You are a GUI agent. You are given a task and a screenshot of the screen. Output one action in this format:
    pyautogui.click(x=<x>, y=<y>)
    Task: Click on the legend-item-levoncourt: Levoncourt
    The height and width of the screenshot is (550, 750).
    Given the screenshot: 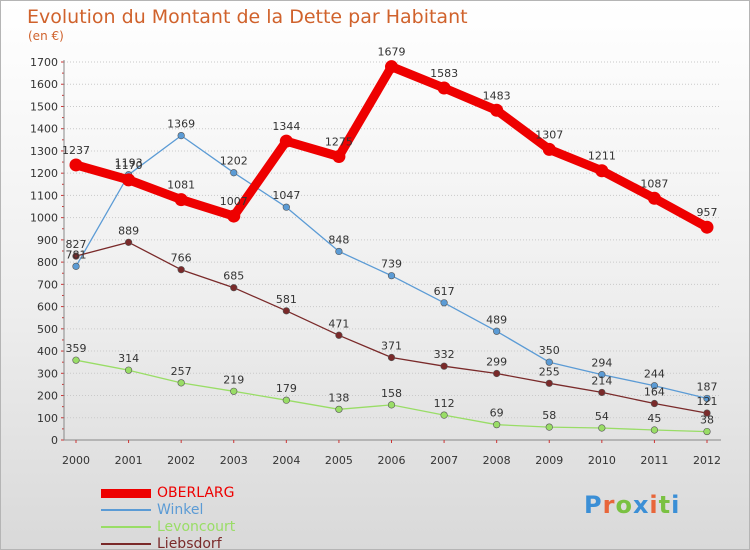 What is the action you would take?
    pyautogui.click(x=231, y=527)
    